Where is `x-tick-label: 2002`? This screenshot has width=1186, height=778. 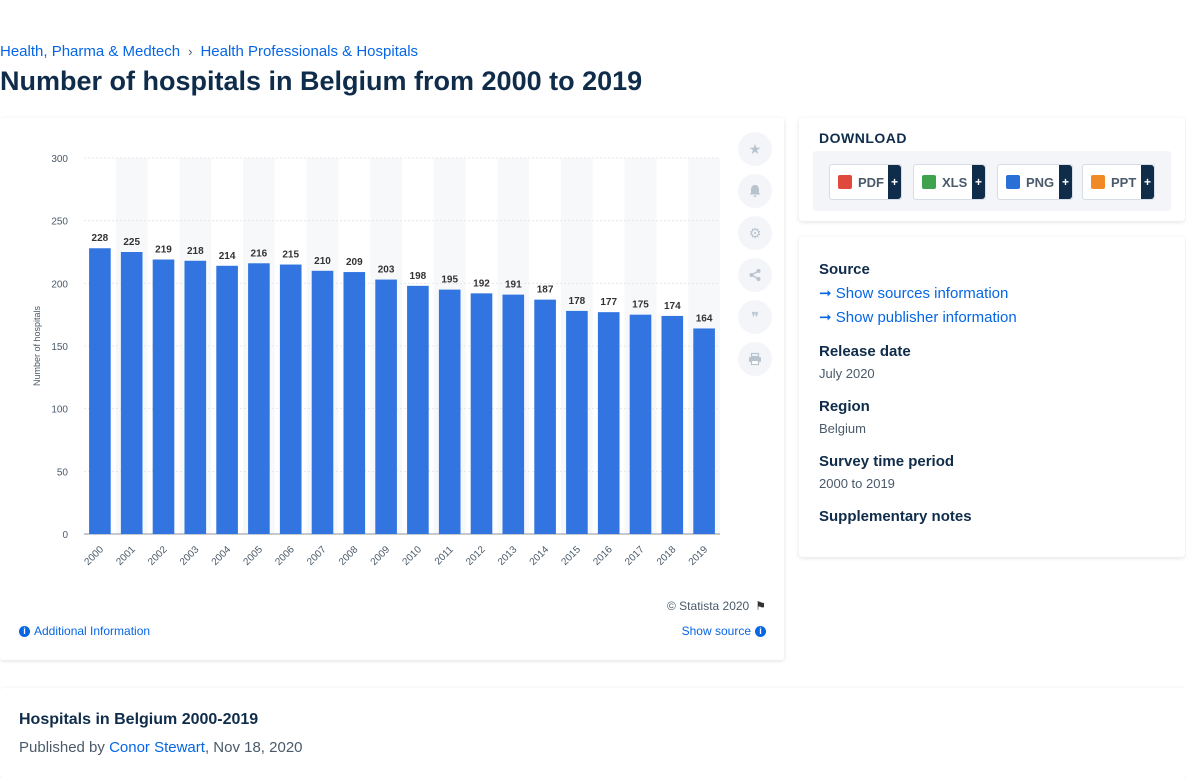
x-tick-label: 2002 is located at coordinates (158, 556).